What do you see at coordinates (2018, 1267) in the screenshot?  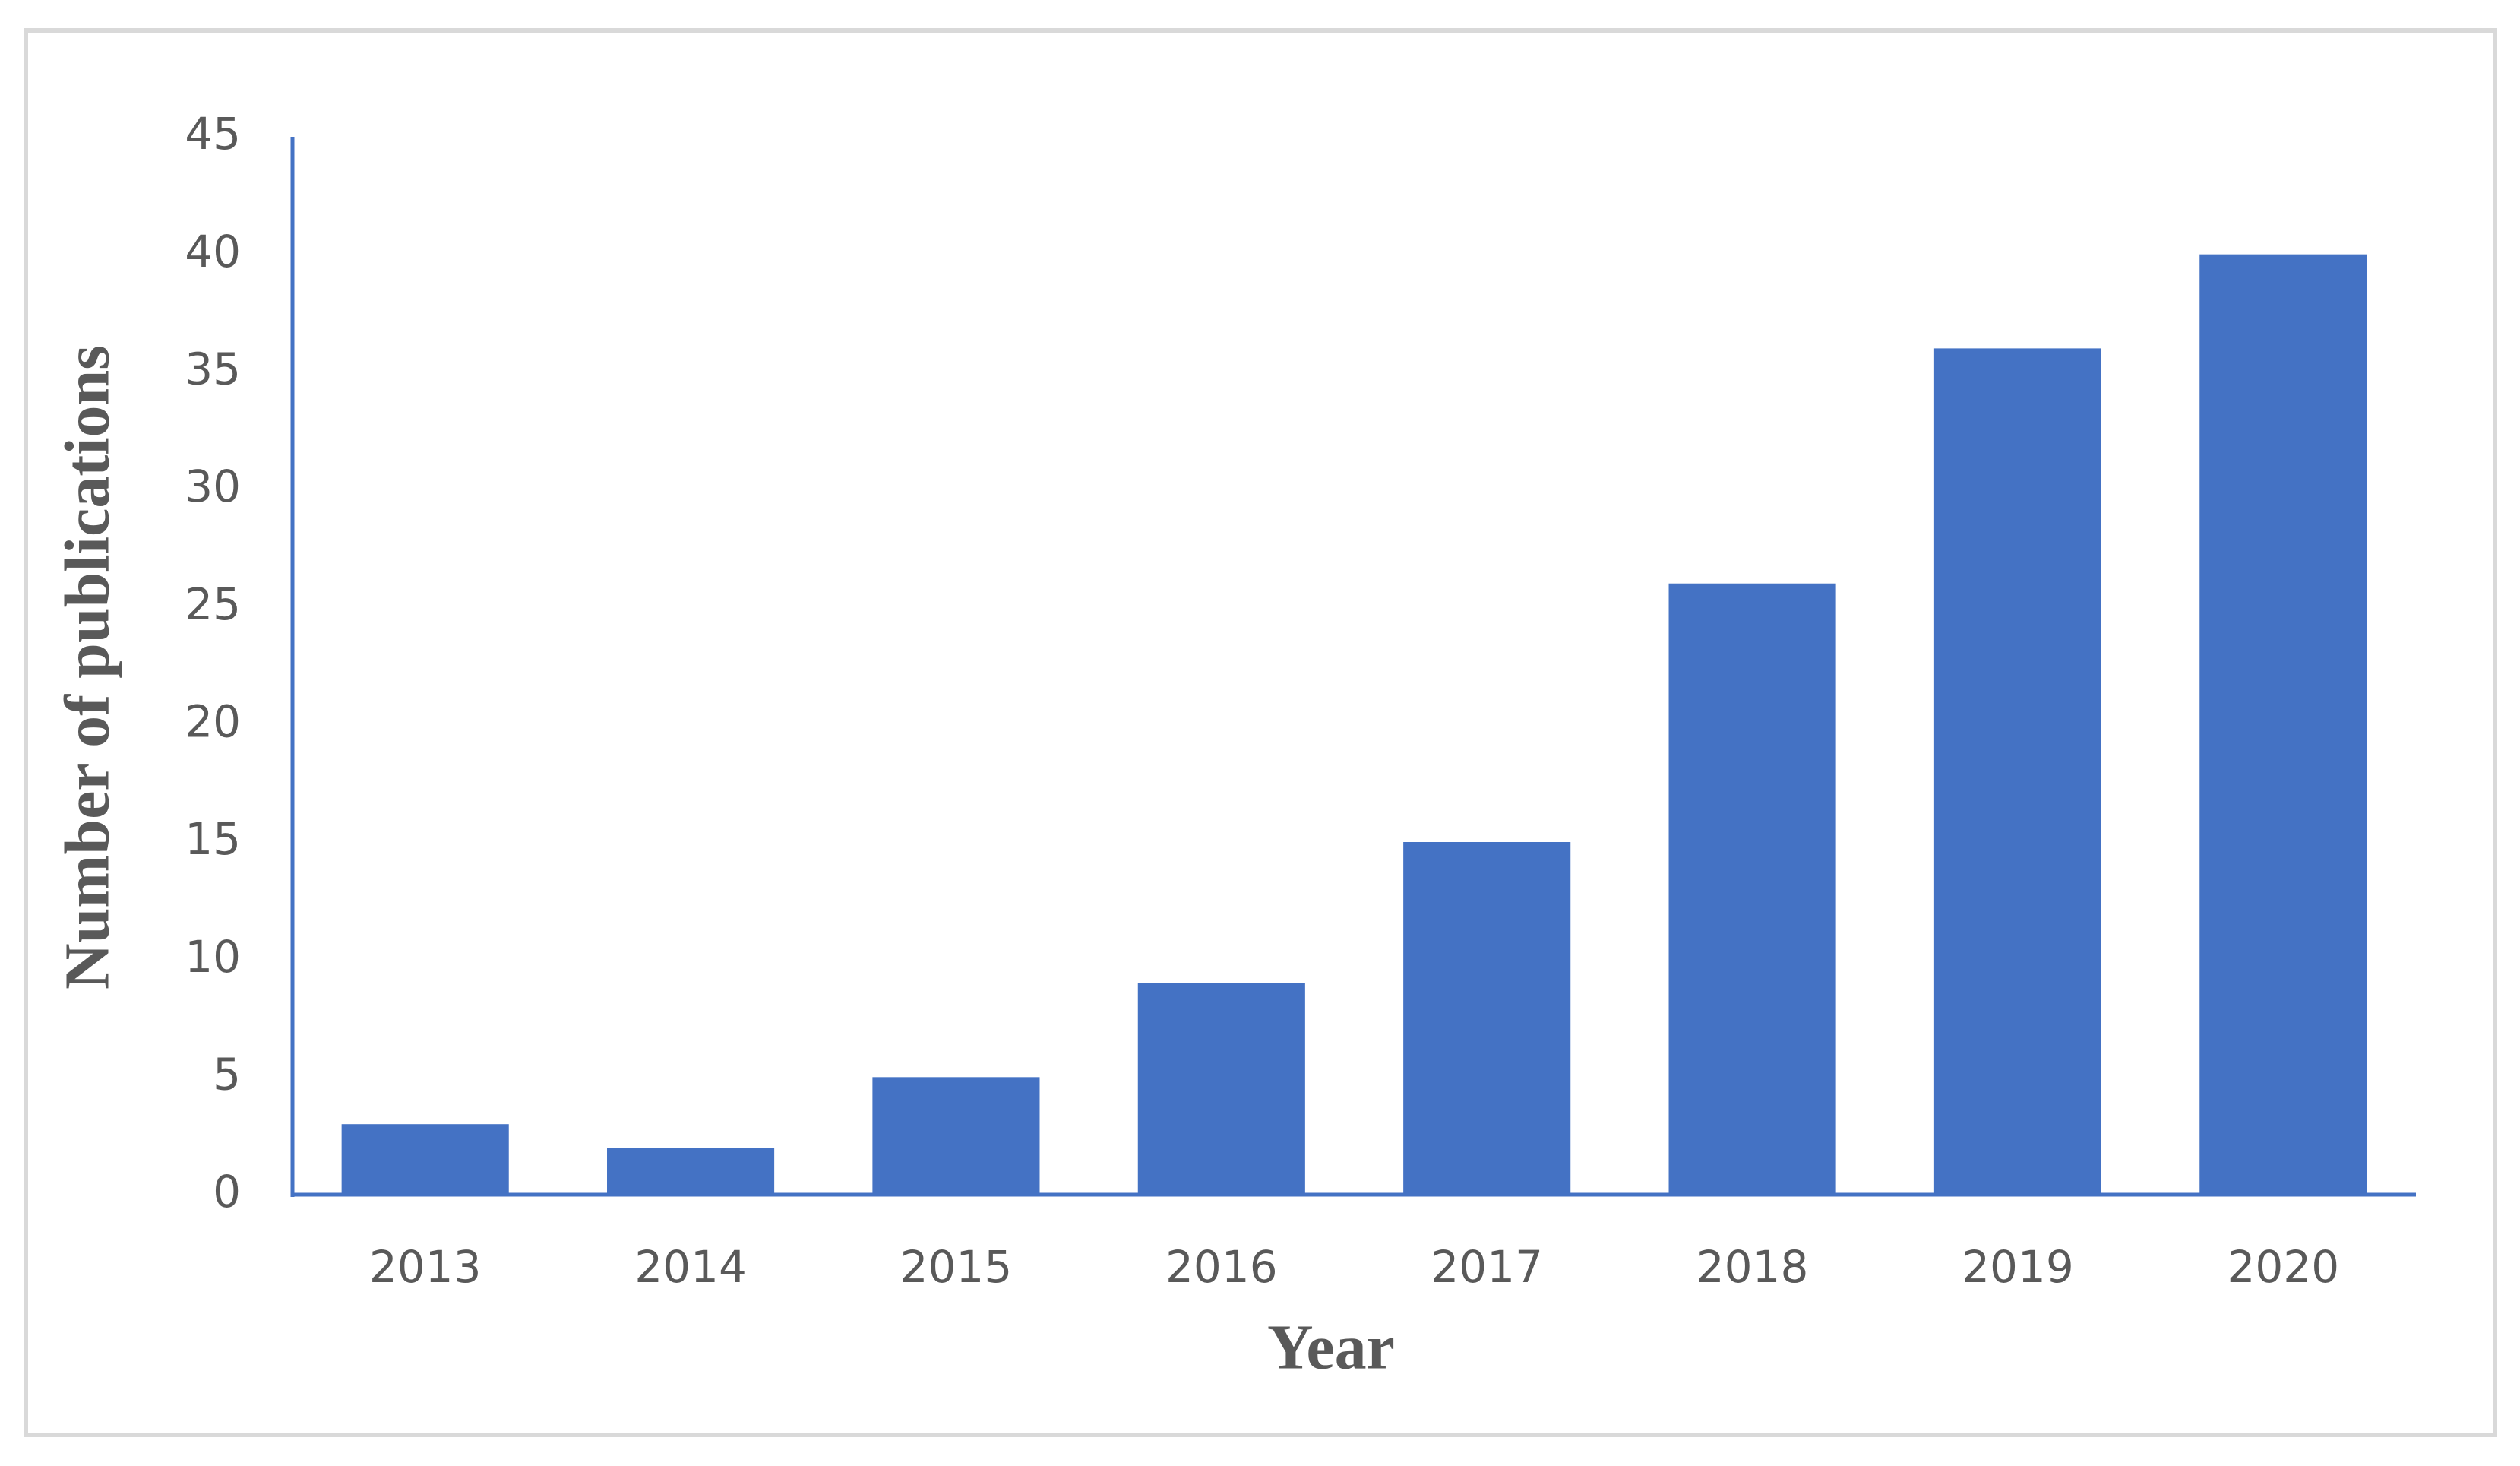 I see `x-tick-label: 2019` at bounding box center [2018, 1267].